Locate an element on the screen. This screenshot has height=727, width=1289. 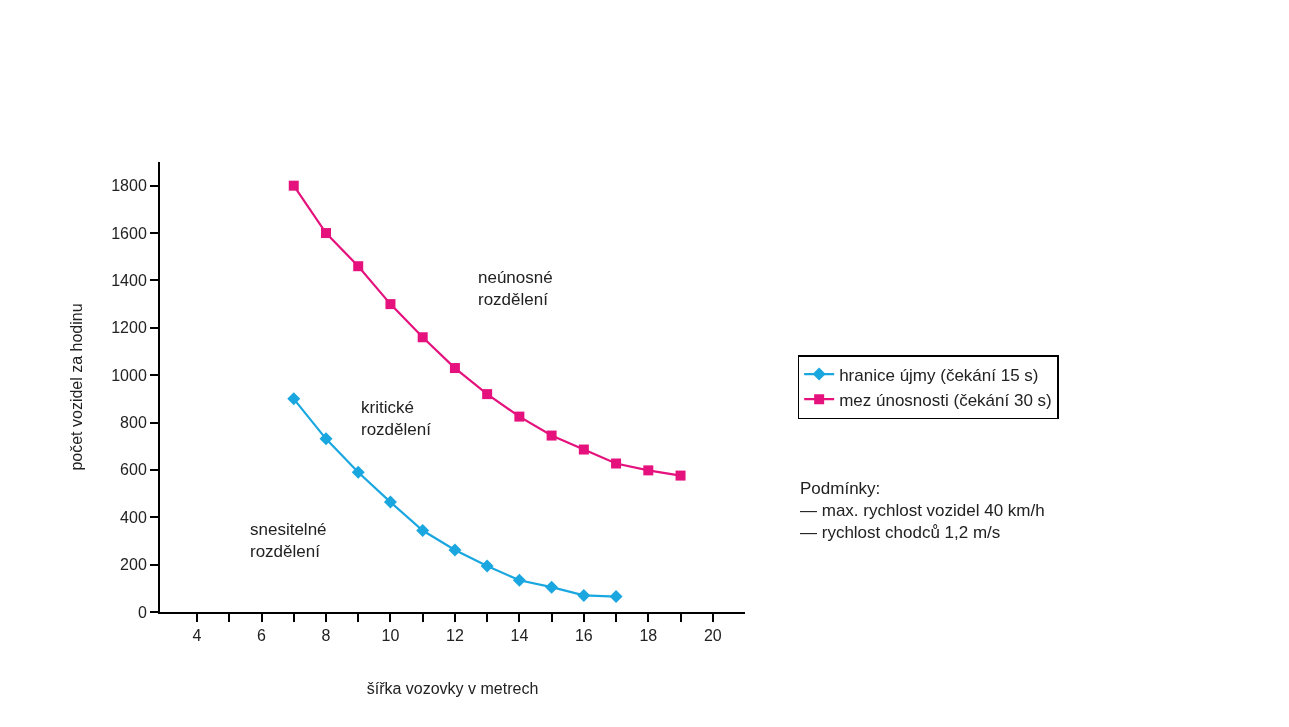
x-tick-label: 14 is located at coordinates (519, 636).